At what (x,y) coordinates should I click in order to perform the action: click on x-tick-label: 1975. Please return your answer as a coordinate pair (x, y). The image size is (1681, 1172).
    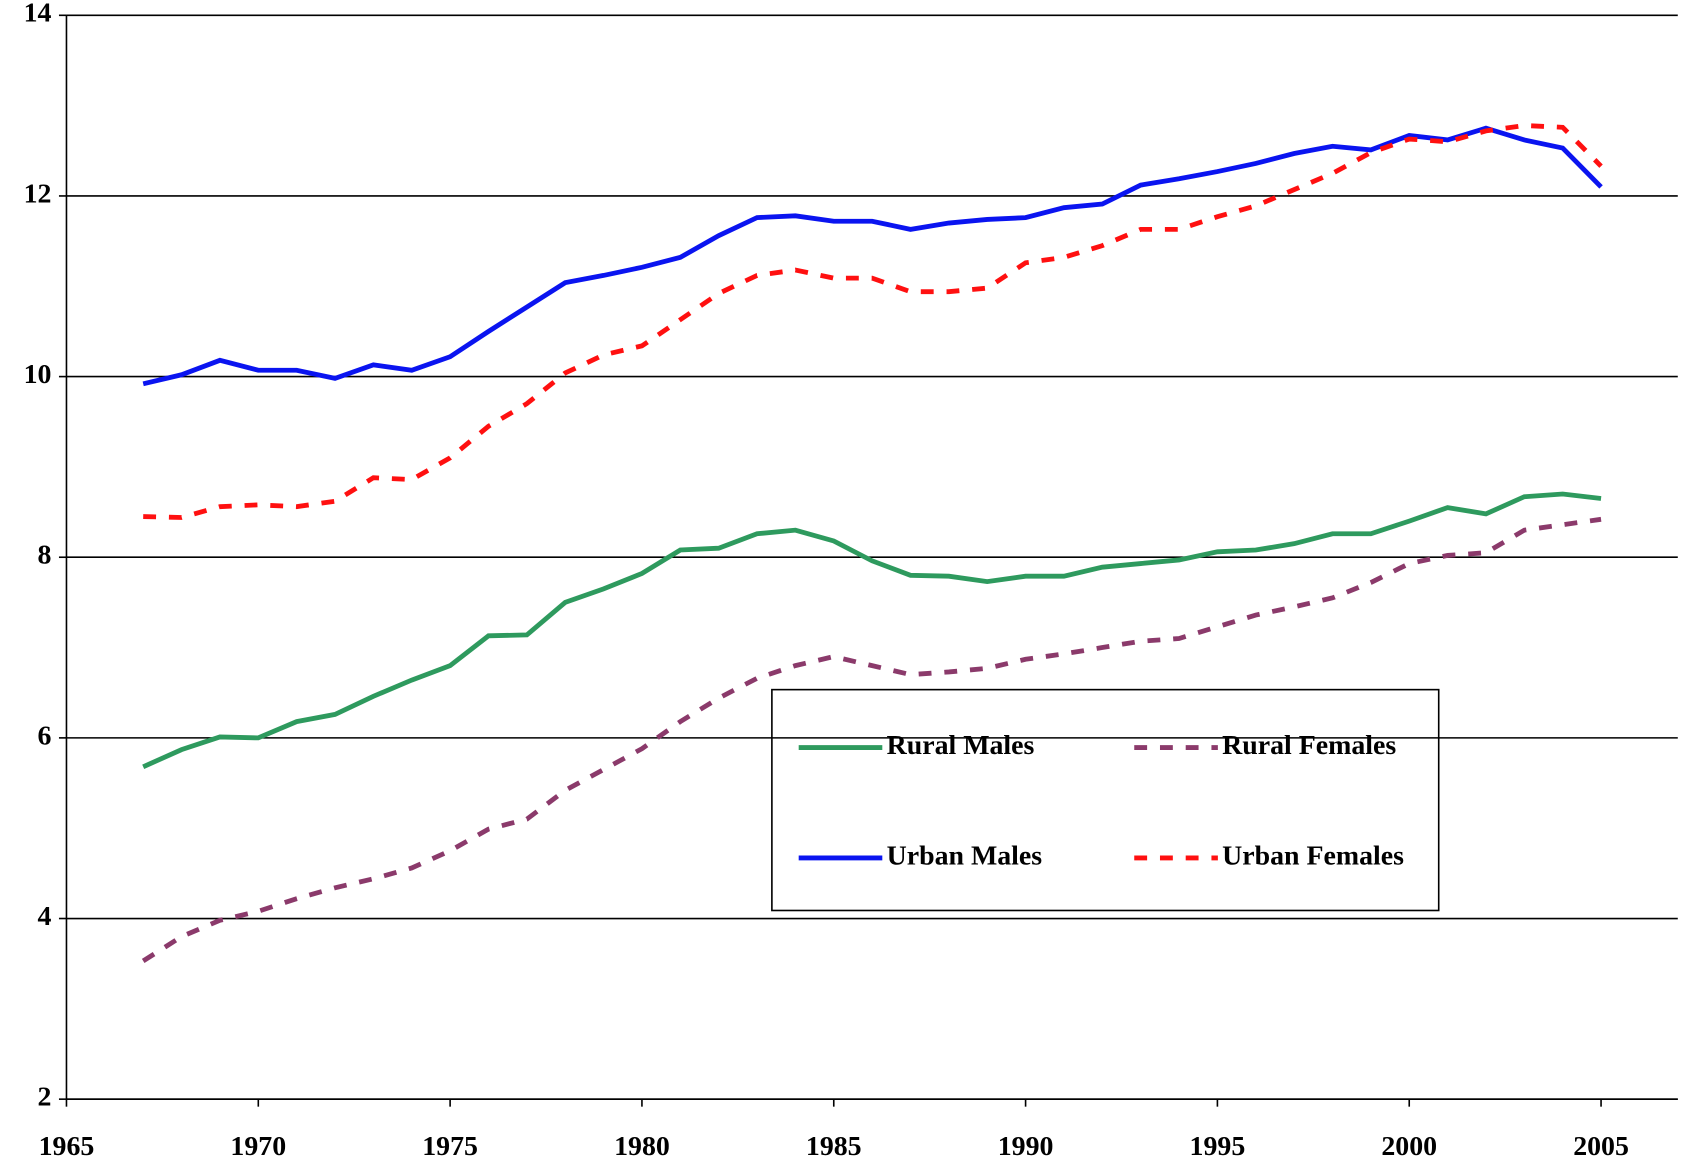
    Looking at the image, I should click on (450, 1146).